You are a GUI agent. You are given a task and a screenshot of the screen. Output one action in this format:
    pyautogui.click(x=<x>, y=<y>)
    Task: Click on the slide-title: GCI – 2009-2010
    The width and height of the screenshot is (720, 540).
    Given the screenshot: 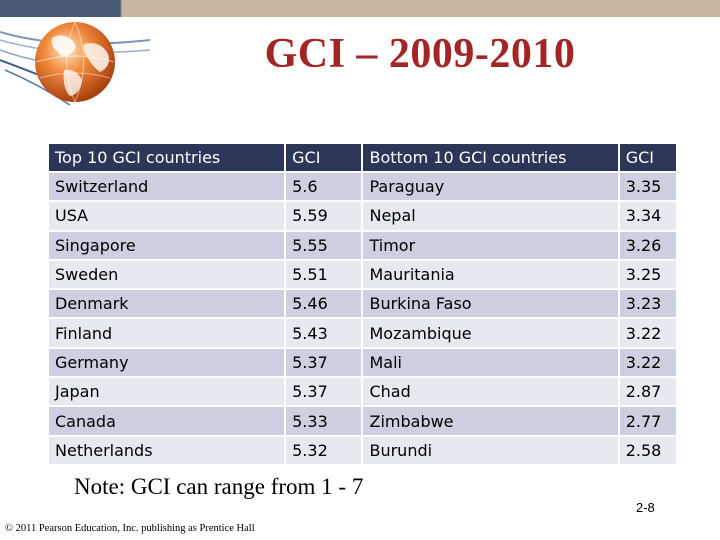 What is the action you would take?
    pyautogui.click(x=420, y=54)
    